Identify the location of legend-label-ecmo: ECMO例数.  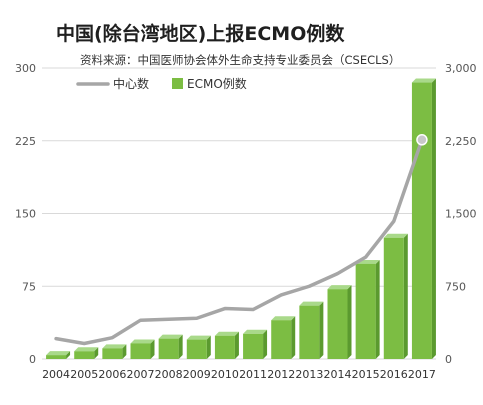
(217, 83).